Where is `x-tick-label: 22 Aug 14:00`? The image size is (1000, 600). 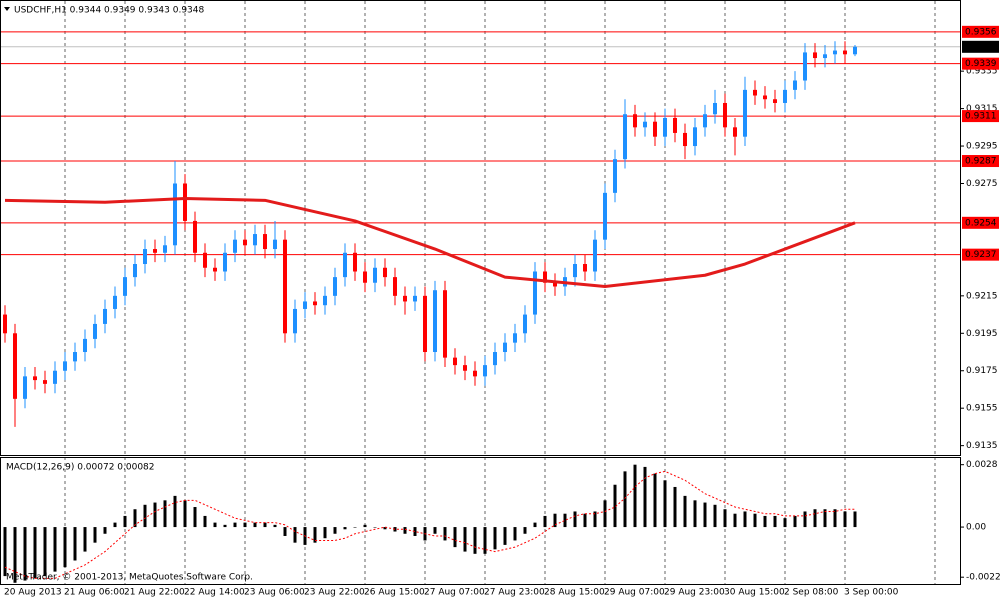
x-tick-label: 22 Aug 14:00 is located at coordinates (214, 593).